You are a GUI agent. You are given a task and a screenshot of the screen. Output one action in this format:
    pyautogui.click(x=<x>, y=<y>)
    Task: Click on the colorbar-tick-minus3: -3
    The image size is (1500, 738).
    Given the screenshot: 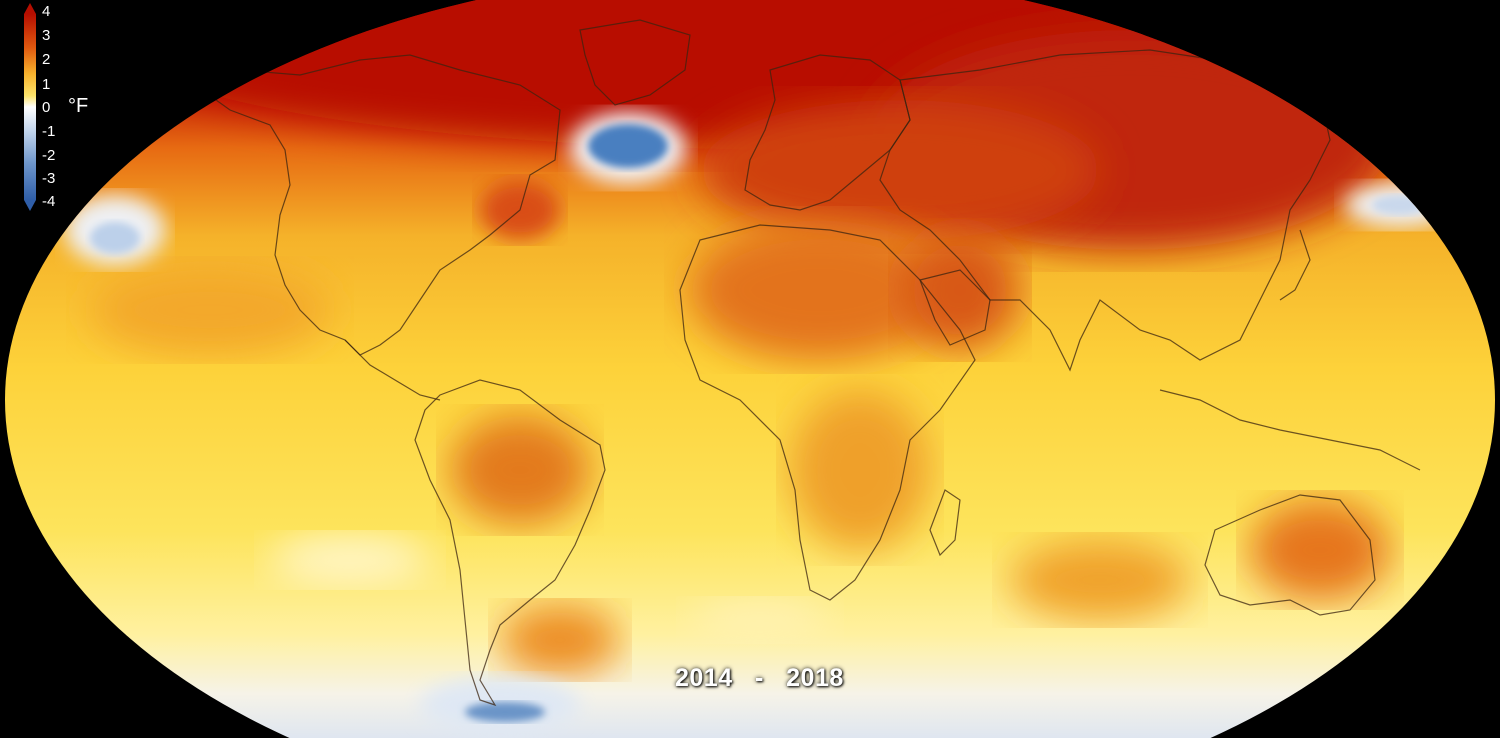 What is the action you would take?
    pyautogui.click(x=49, y=178)
    